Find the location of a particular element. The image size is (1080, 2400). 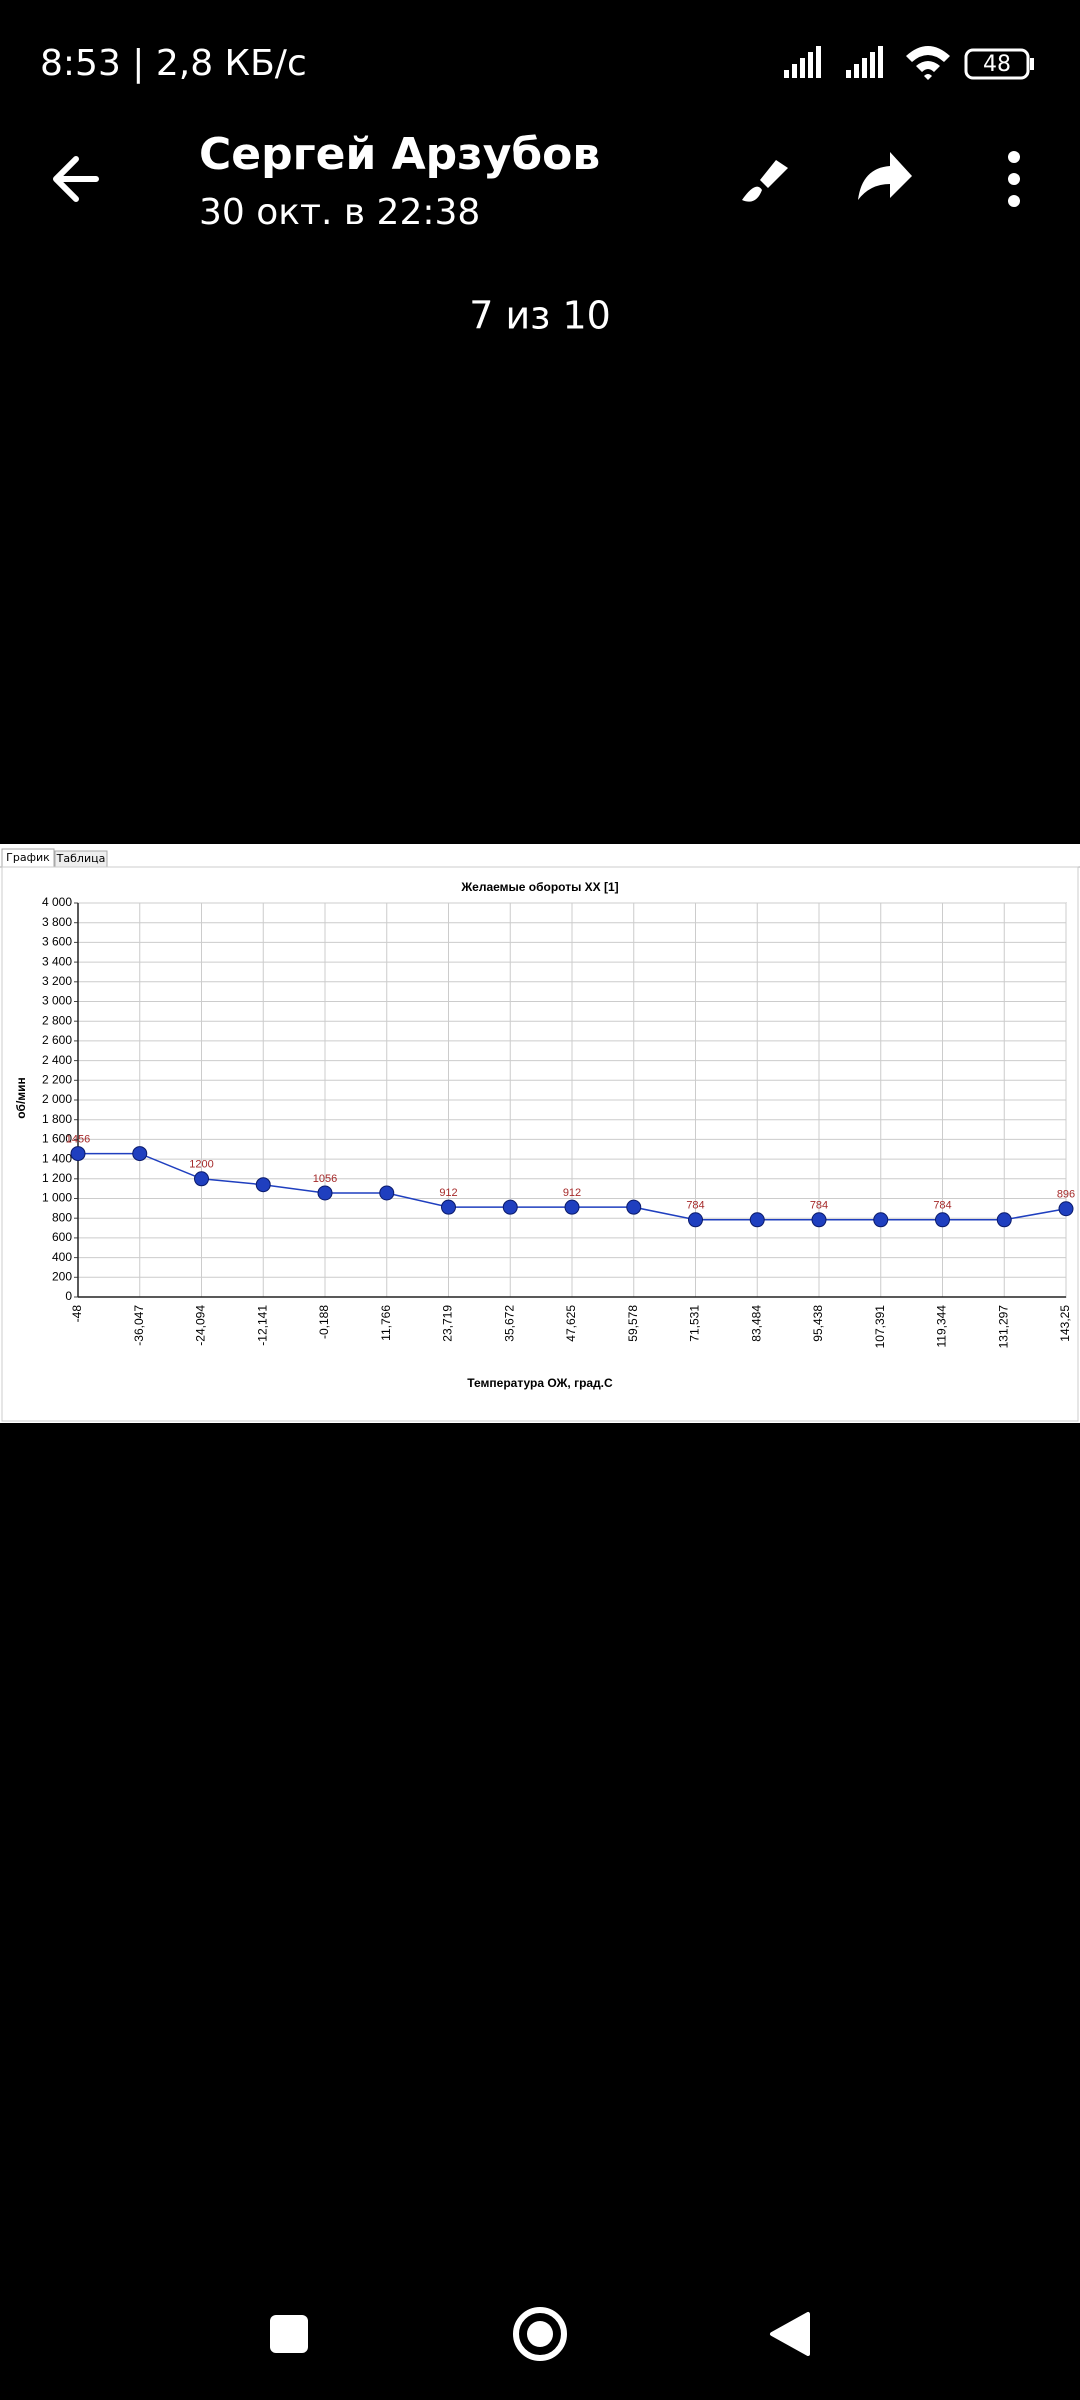

photo-counter: 7 из 10 is located at coordinates (540, 316).